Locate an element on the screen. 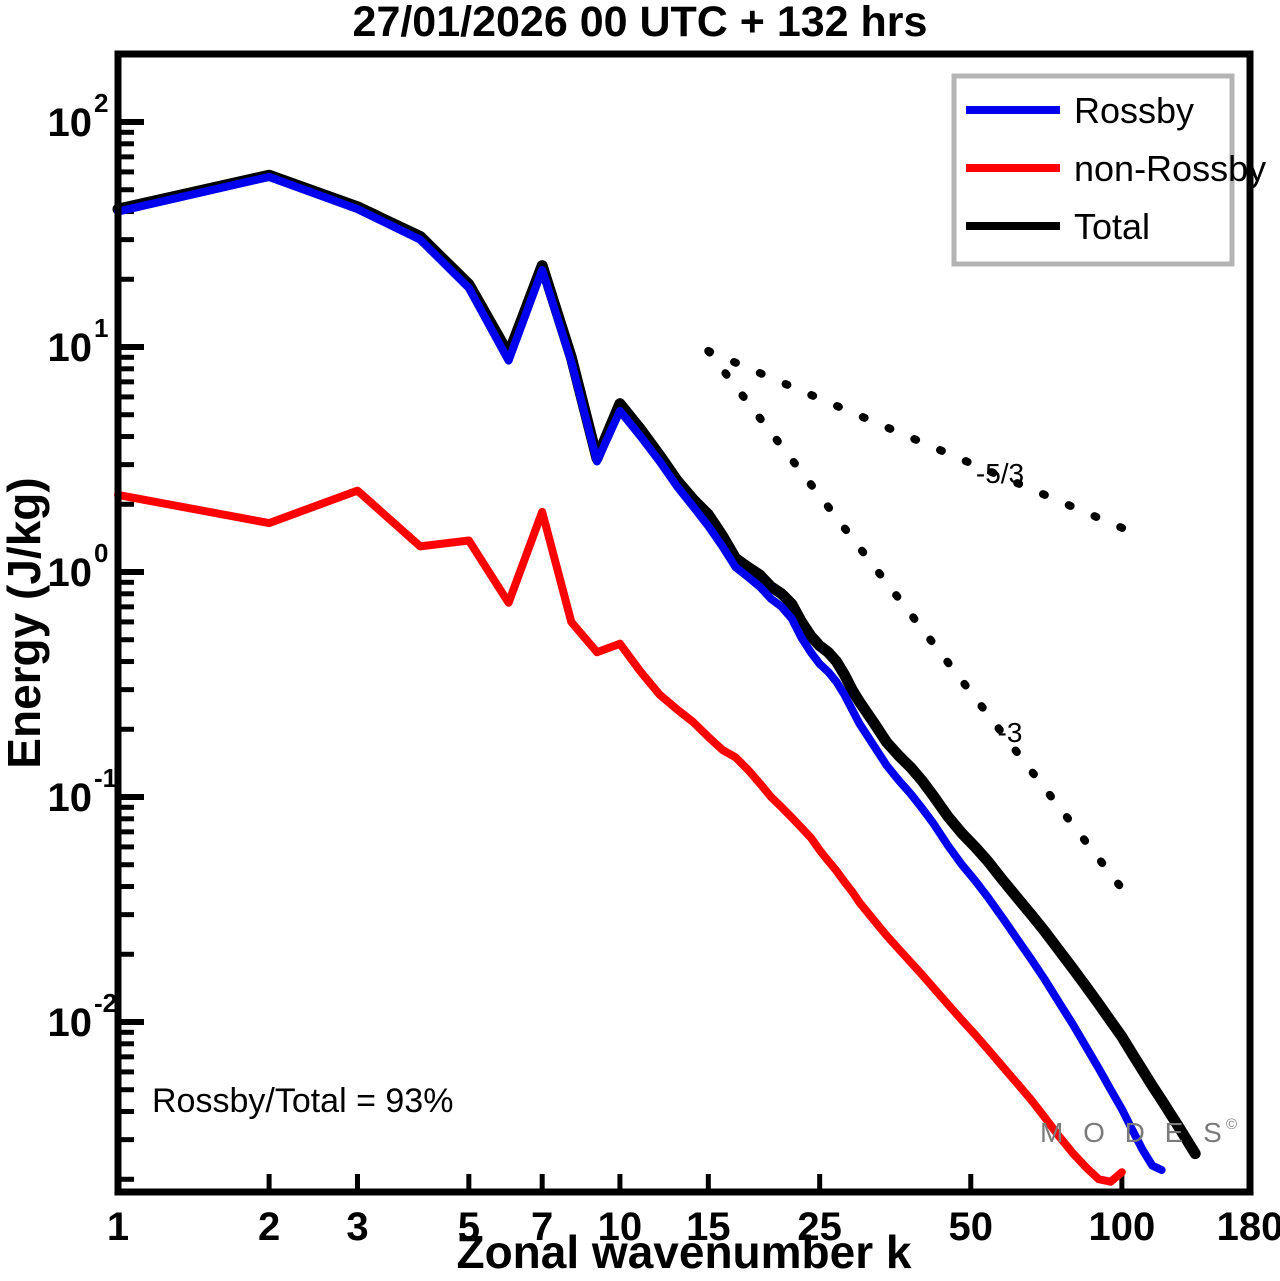 The height and width of the screenshot is (1281, 1280). x-tick-label: 1 is located at coordinates (118, 1227).